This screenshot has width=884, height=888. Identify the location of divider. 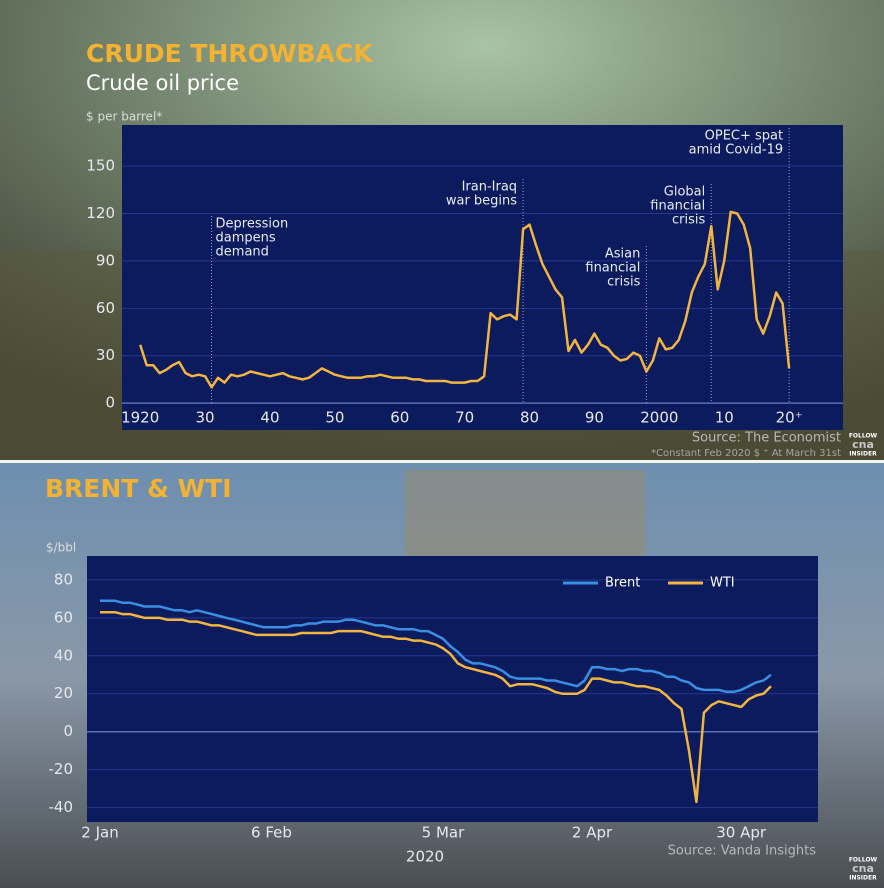
(442, 461).